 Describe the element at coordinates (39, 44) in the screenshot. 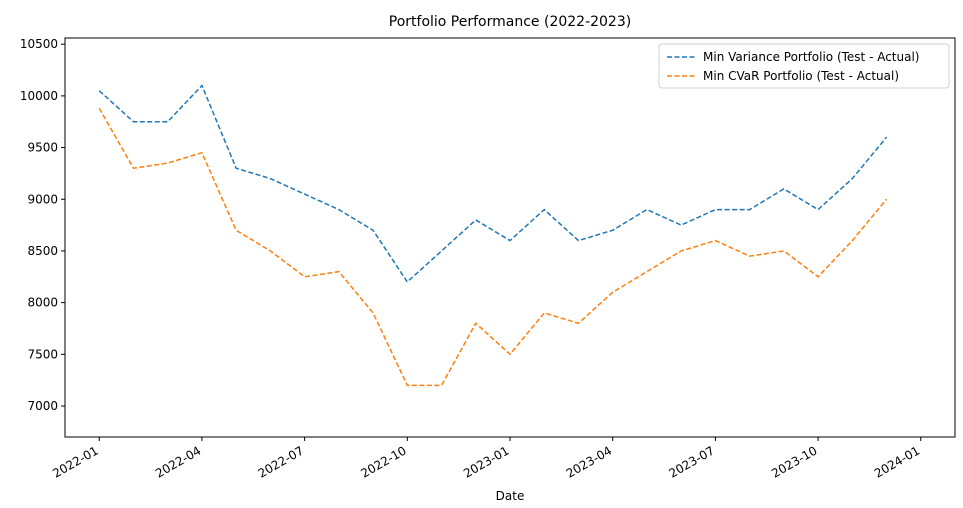

I see `y-tick-label: 10500` at that location.